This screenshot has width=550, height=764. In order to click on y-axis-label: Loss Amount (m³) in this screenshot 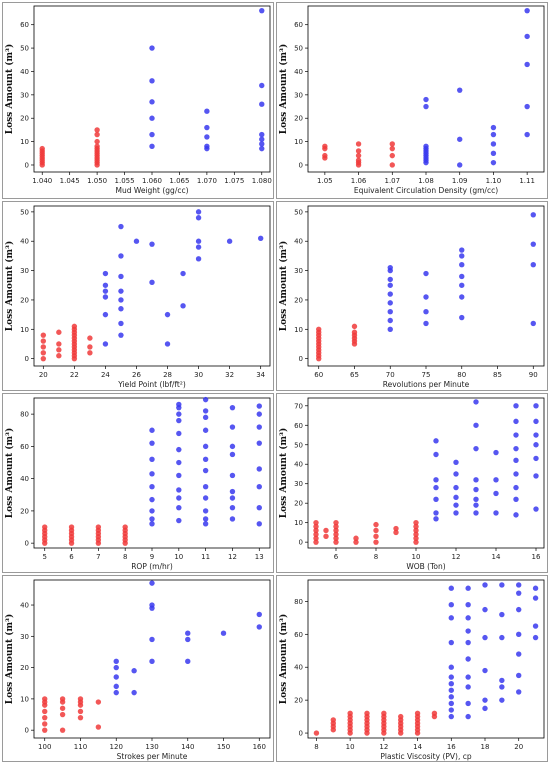, I will do `click(283, 286)`.